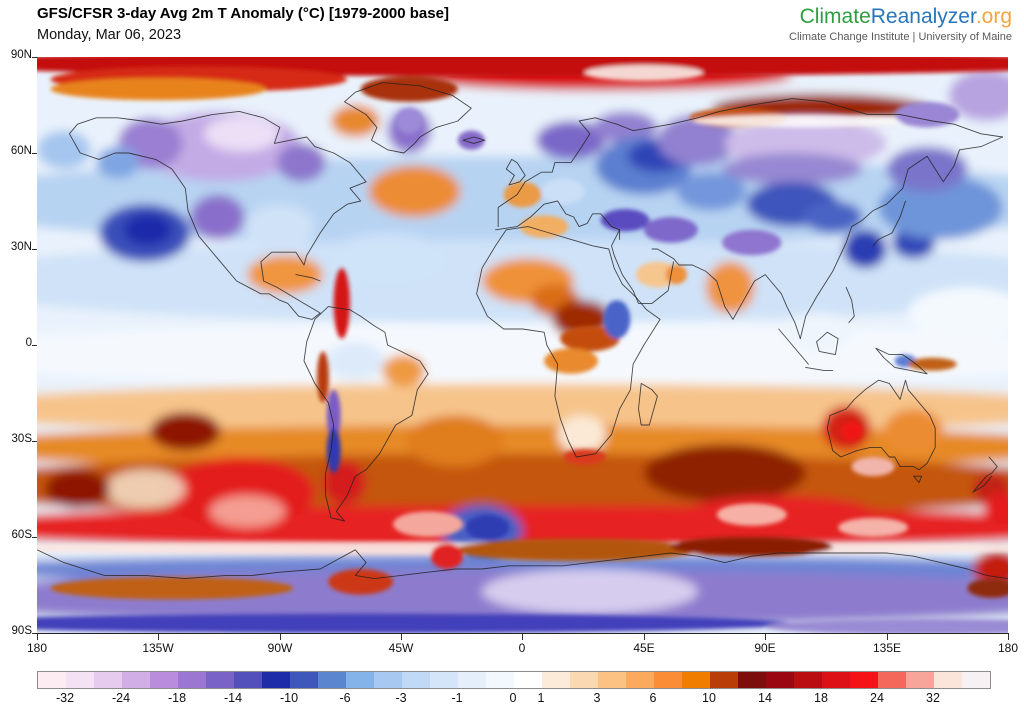  I want to click on lon-label: 90W, so click(280, 648).